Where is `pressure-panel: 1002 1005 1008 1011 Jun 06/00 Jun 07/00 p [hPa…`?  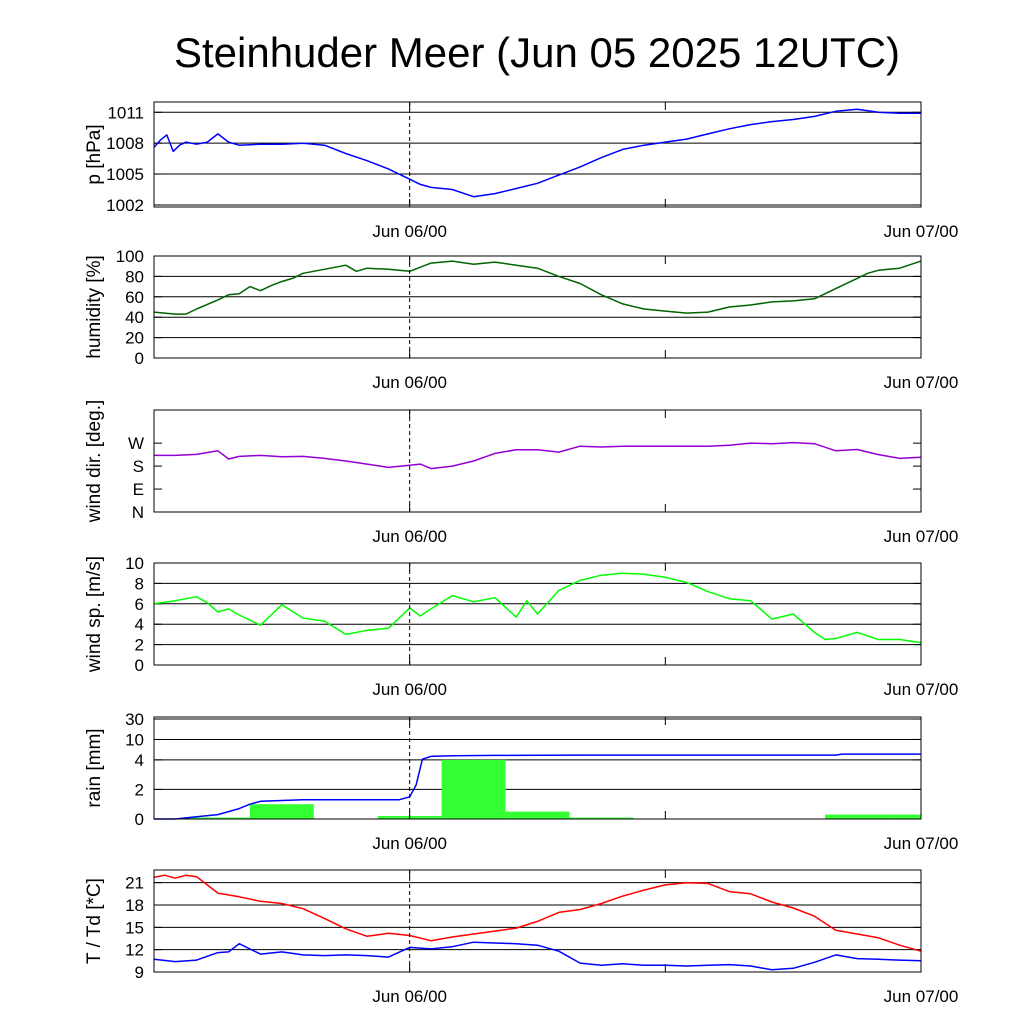
pressure-panel: 1002 1005 1008 1011 Jun 06/00 Jun 07/00 p [hPa… is located at coordinates (521, 171).